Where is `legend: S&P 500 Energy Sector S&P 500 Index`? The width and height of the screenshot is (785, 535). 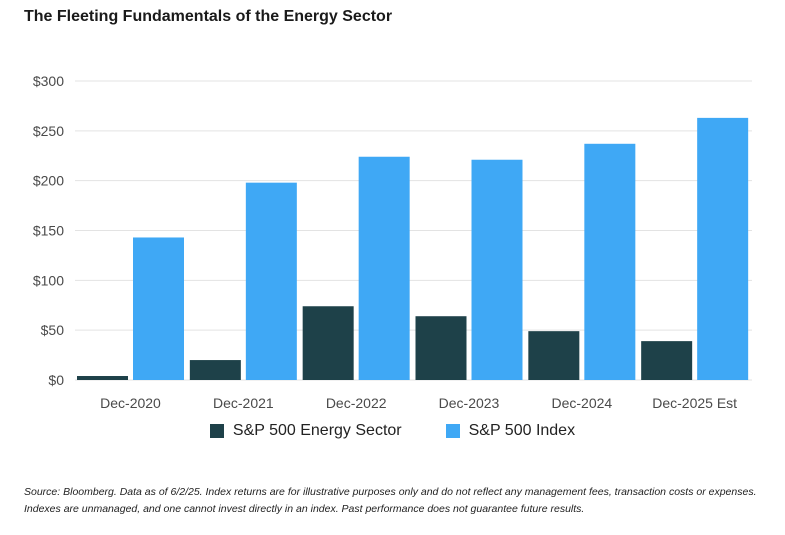
legend: S&P 500 Energy Sector S&P 500 Index is located at coordinates (392, 431).